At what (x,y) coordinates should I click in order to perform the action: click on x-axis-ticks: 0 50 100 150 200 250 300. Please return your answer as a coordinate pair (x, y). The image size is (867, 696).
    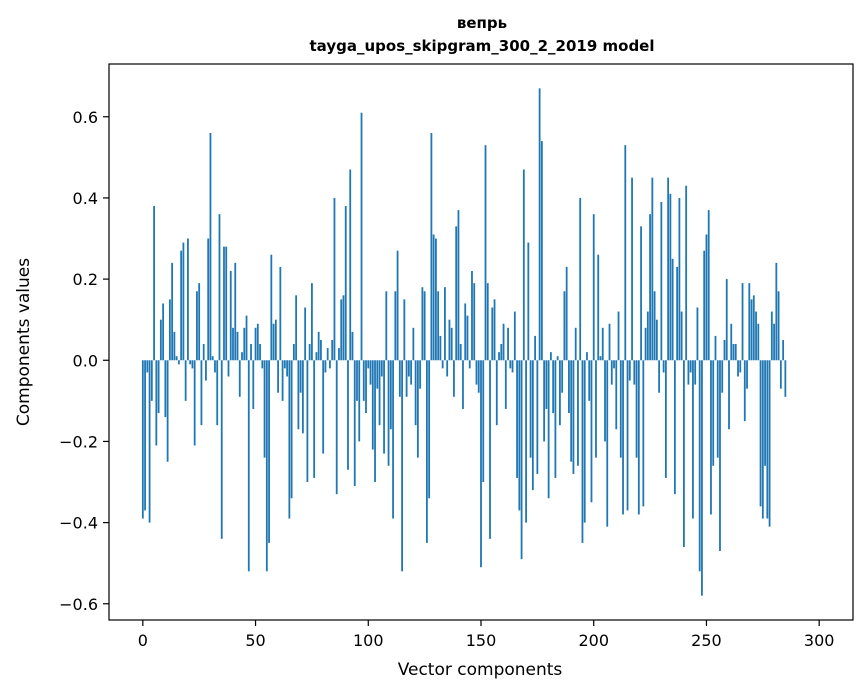
    Looking at the image, I should click on (486, 635).